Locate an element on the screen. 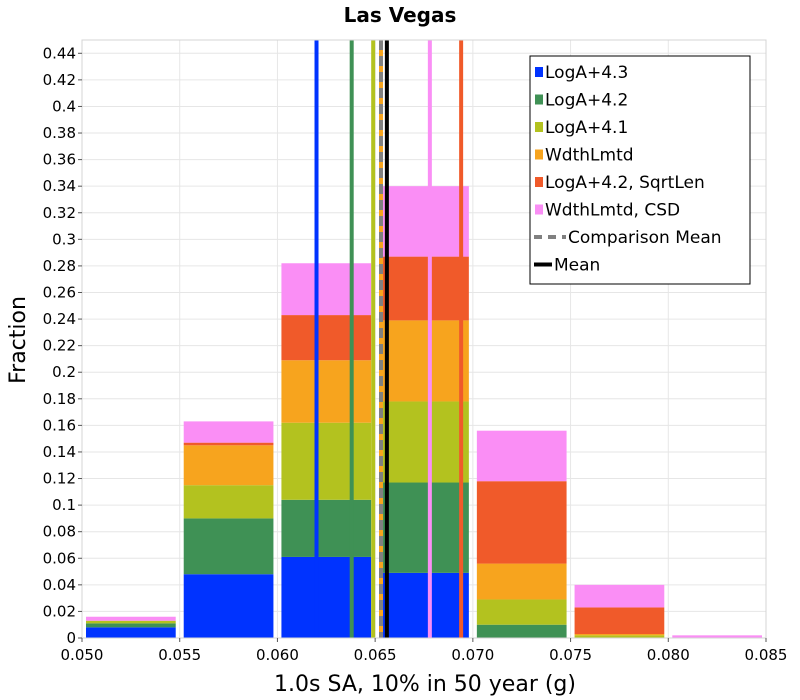 This screenshot has width=800, height=700. legend-box is located at coordinates (640, 170).